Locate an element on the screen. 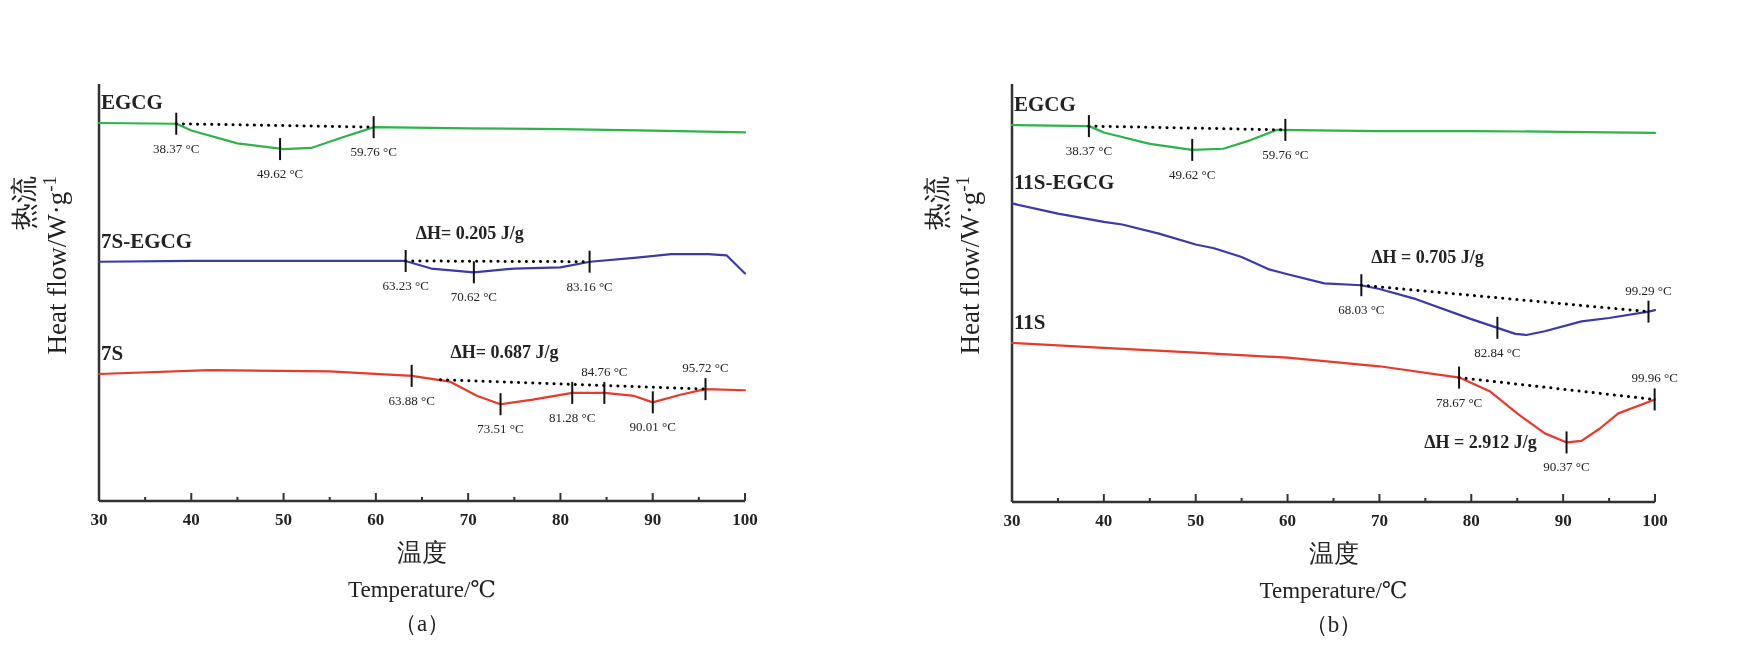 The image size is (1763, 665). text: （a） is located at coordinates (422, 623).